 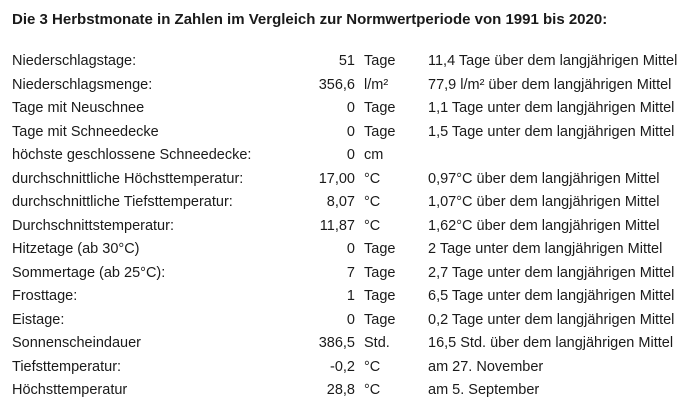 What do you see at coordinates (553, 61) in the screenshot?
I see `row-comment: 11,4 Tage über dem langjährigen Mittel` at bounding box center [553, 61].